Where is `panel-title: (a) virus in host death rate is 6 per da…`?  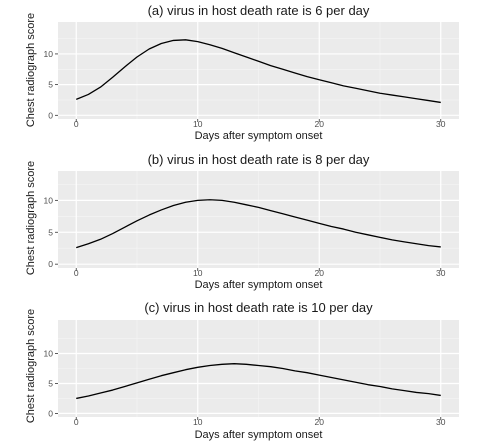
panel-title: (a) virus in host death rate is 6 per da… is located at coordinates (259, 10).